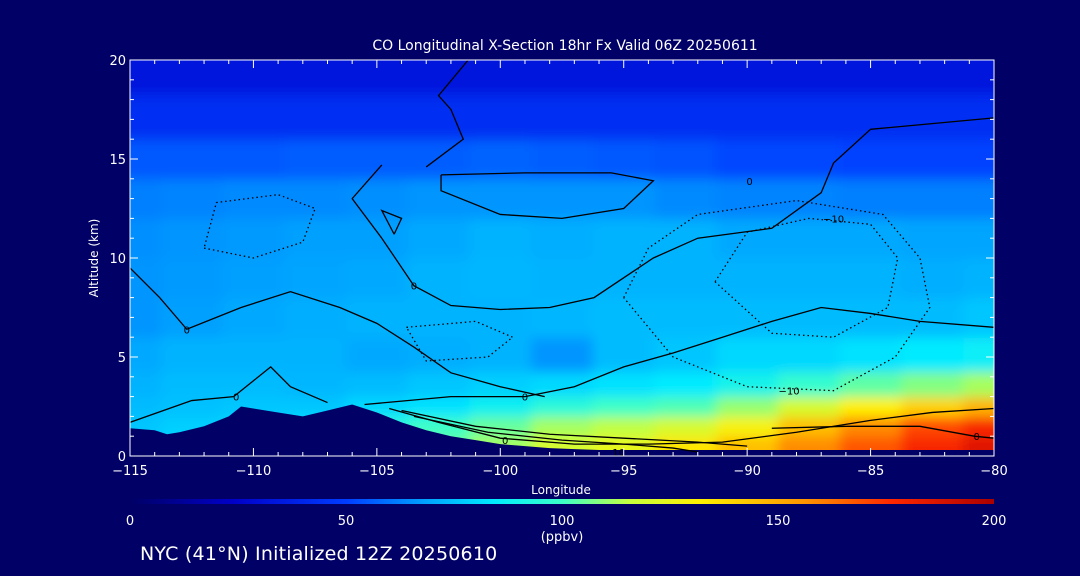 Image resolution: width=1080 pixels, height=576 pixels. What do you see at coordinates (833, 219) in the screenshot?
I see `contour-label: −10` at bounding box center [833, 219].